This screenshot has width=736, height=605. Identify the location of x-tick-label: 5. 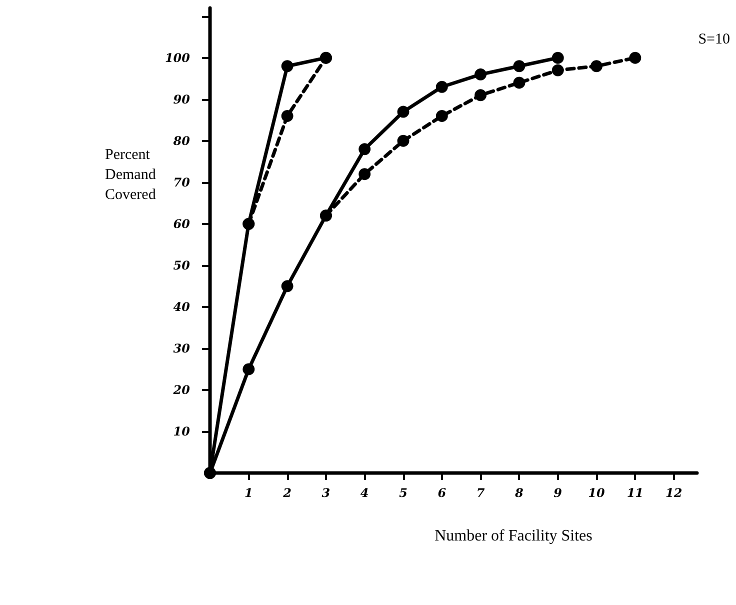
(403, 493).